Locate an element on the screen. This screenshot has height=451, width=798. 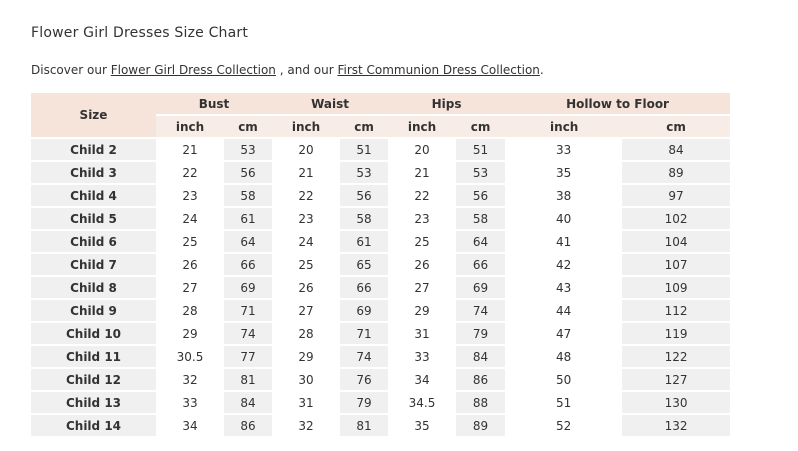
value-cell: 35 is located at coordinates (422, 426).